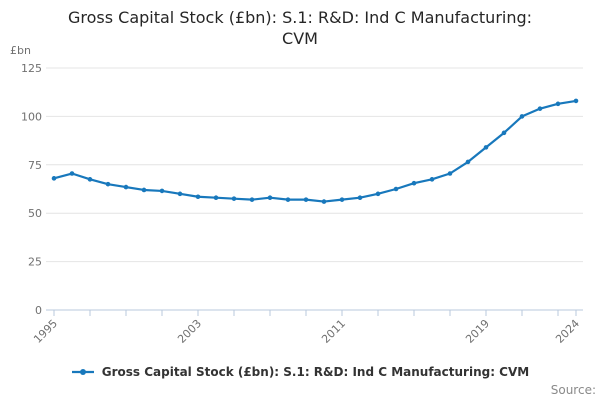 Image resolution: width=600 pixels, height=400 pixels. I want to click on y-tick-label: 50, so click(35, 213).